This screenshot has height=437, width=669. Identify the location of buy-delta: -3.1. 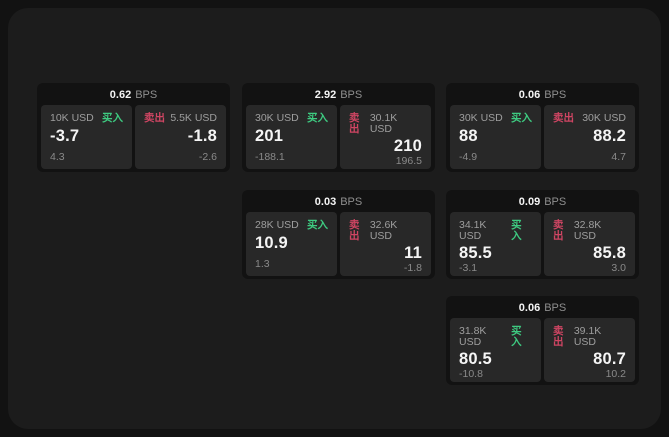
(468, 267).